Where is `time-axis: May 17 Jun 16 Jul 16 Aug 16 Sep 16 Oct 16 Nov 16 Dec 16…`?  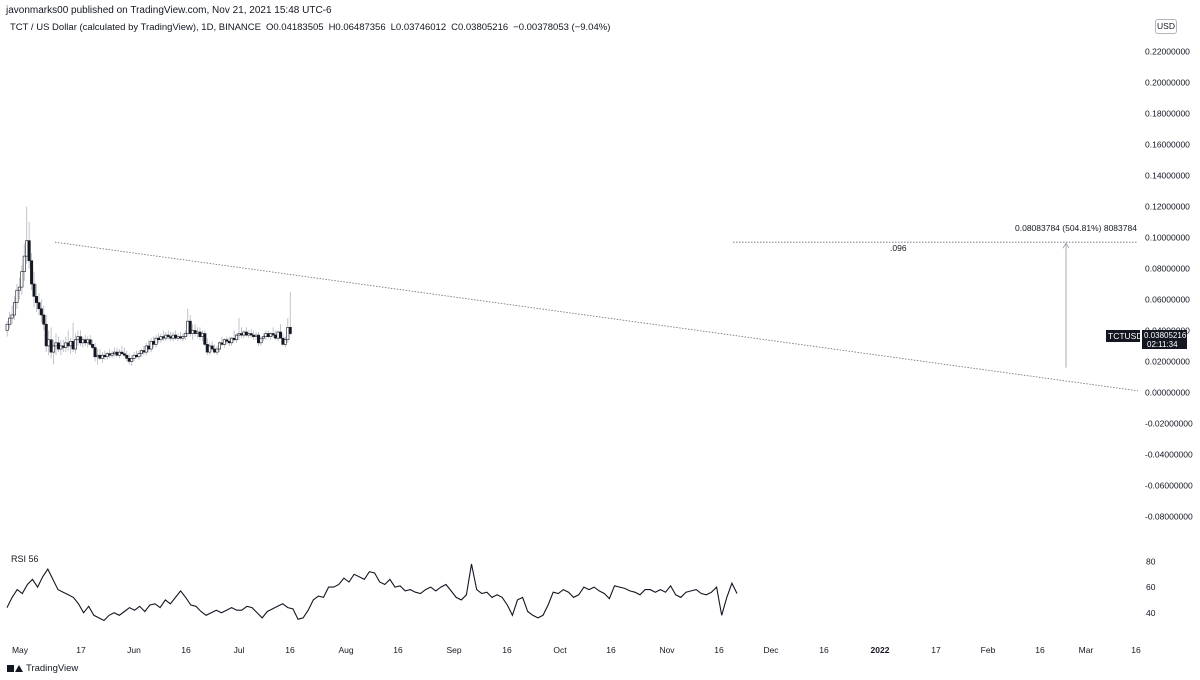 time-axis: May 17 Jun 16 Jul 16 Aug 16 Sep 16 Oct 16 Nov 16 Dec 16… is located at coordinates (576, 650).